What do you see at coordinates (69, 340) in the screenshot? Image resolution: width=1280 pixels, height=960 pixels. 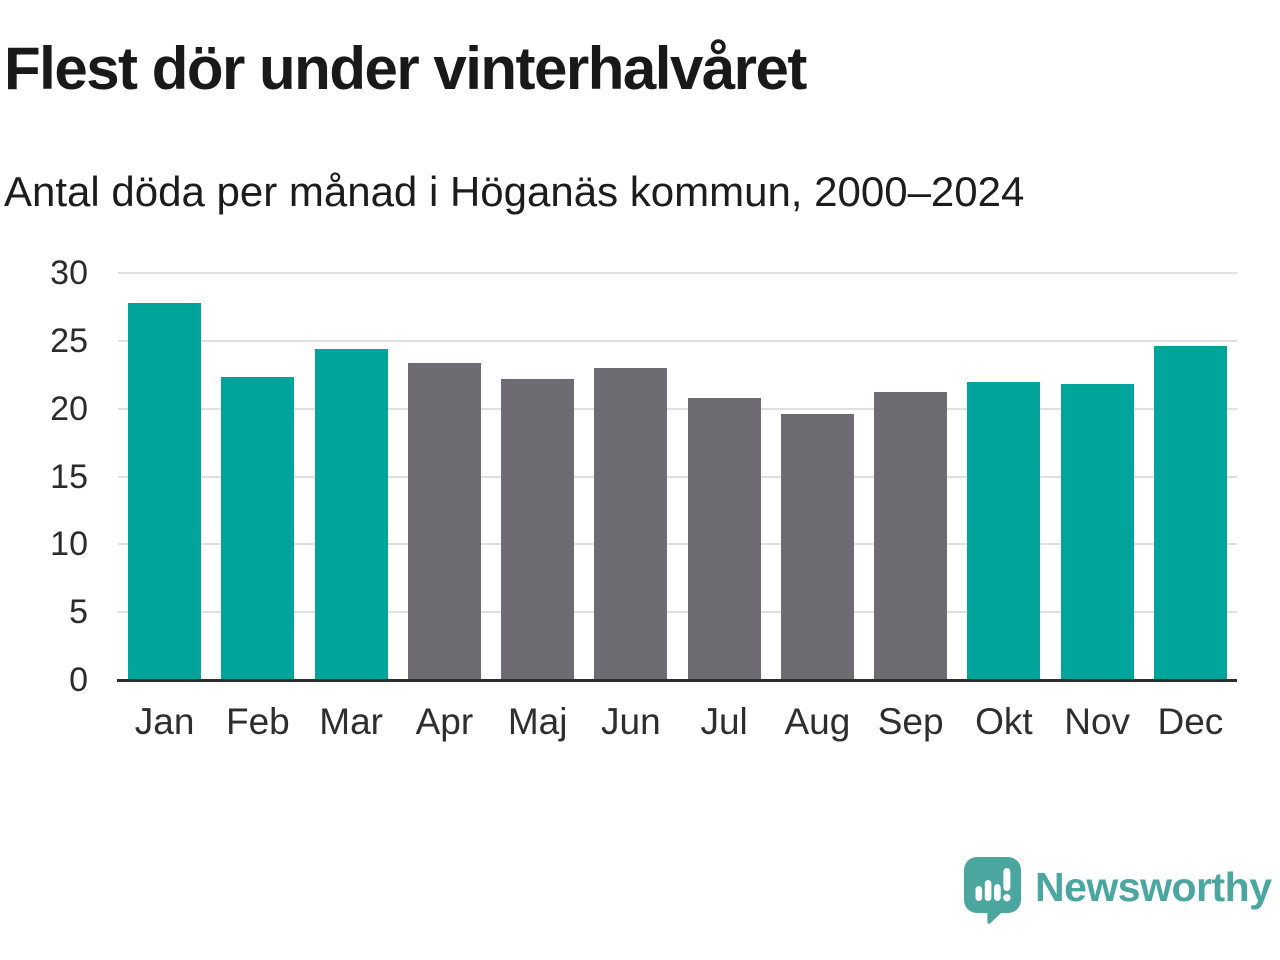 I see `y-tick-label-25: 25` at bounding box center [69, 340].